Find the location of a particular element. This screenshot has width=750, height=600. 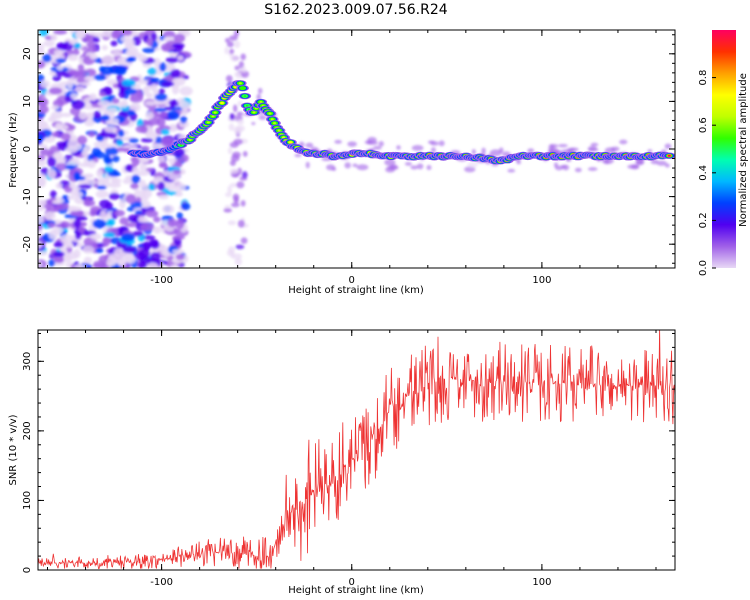

colorbar-label: Normalized spectral amplitude is located at coordinates (743, 150).